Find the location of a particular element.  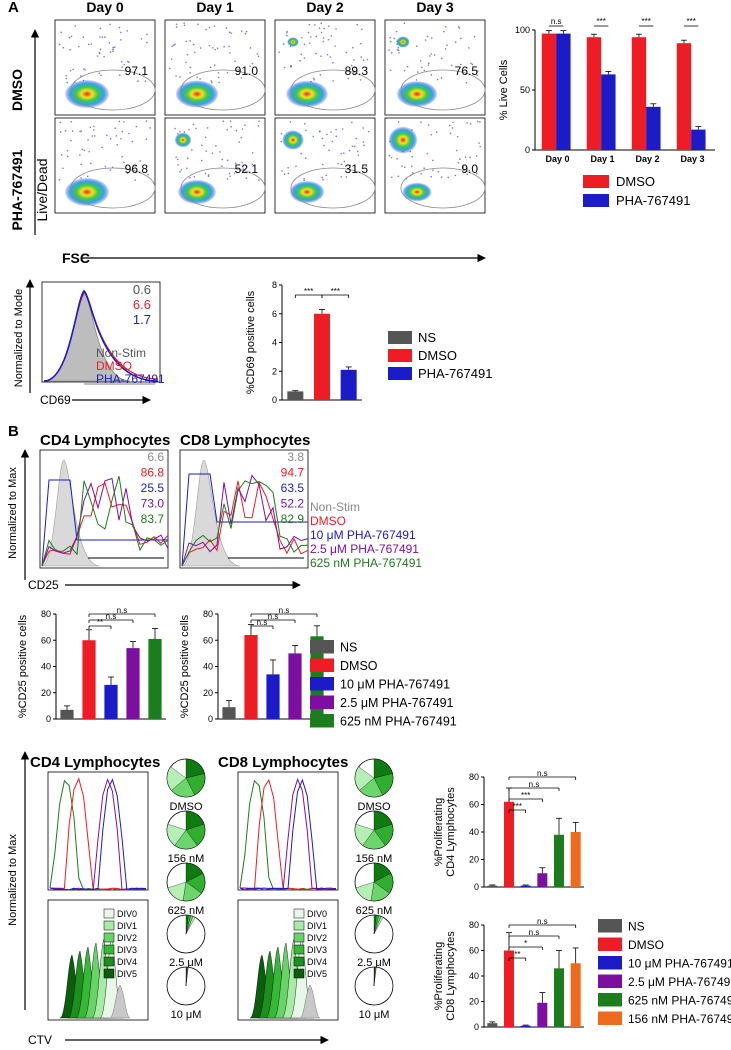

div-label-3: DIV3 is located at coordinates (317, 950).